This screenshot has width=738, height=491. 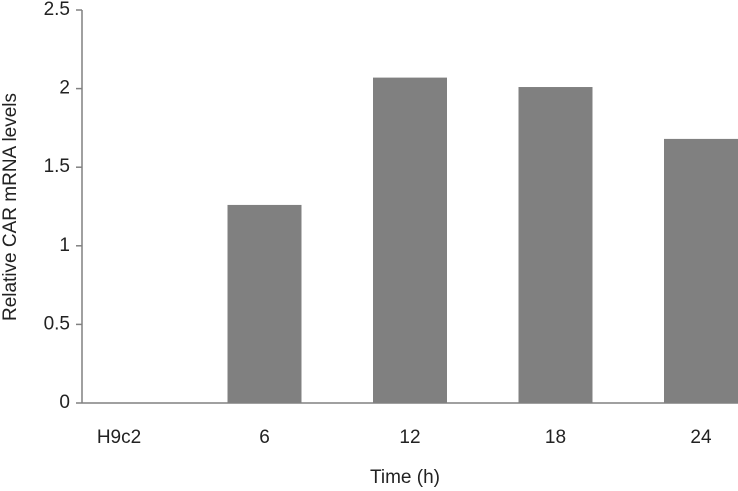 I want to click on x-tick-label: 12, so click(x=409, y=437).